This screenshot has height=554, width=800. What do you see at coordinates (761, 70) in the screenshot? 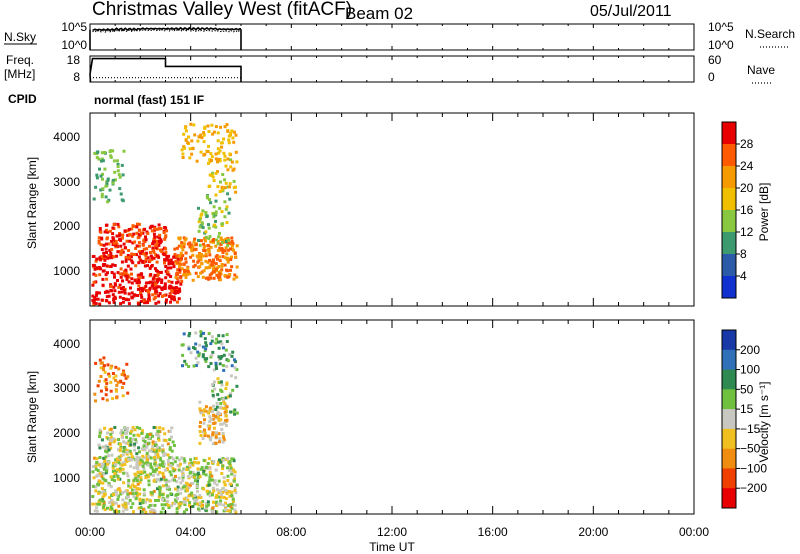
I see `nave-label: Nave` at bounding box center [761, 70].